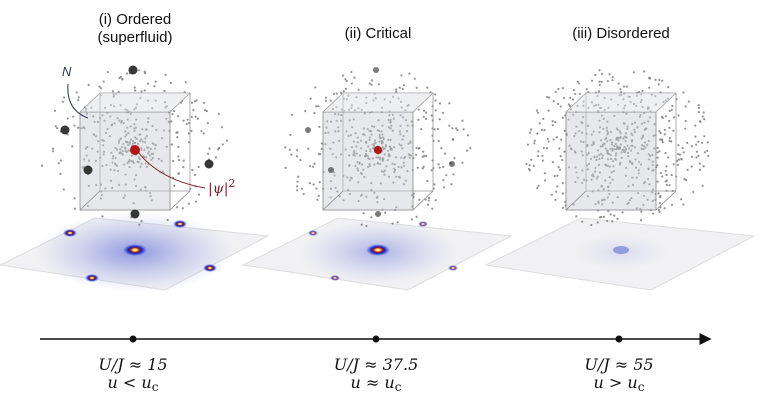  Describe the element at coordinates (180, 224) in the screenshot. I see `floor-satellite` at that location.